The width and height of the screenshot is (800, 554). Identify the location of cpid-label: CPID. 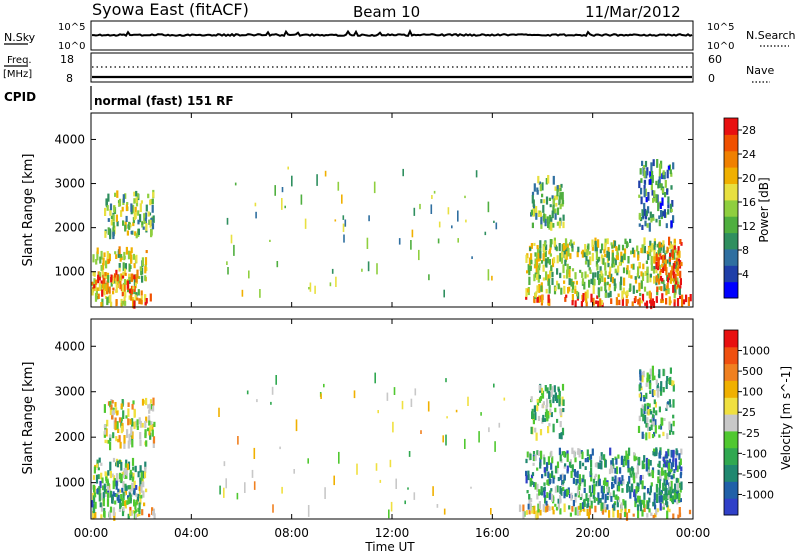
(20, 97).